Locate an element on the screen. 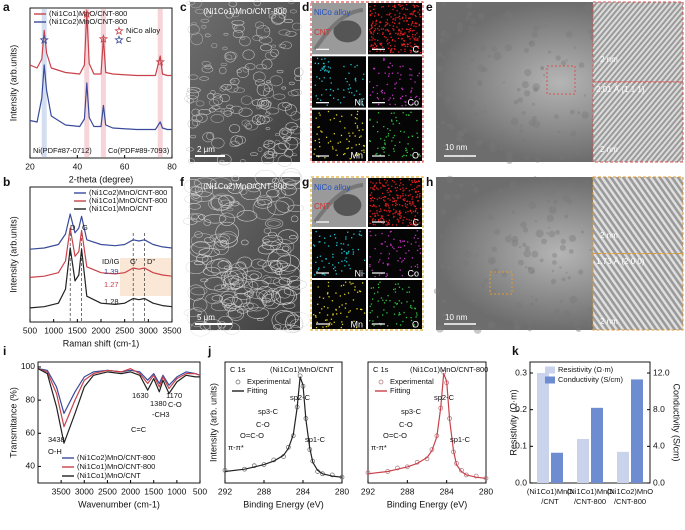 Image resolution: width=685 pixels, height=530 pixels. x-tick-label: (Ni1Co1)MnO/CNT-800 is located at coordinates (590, 496).